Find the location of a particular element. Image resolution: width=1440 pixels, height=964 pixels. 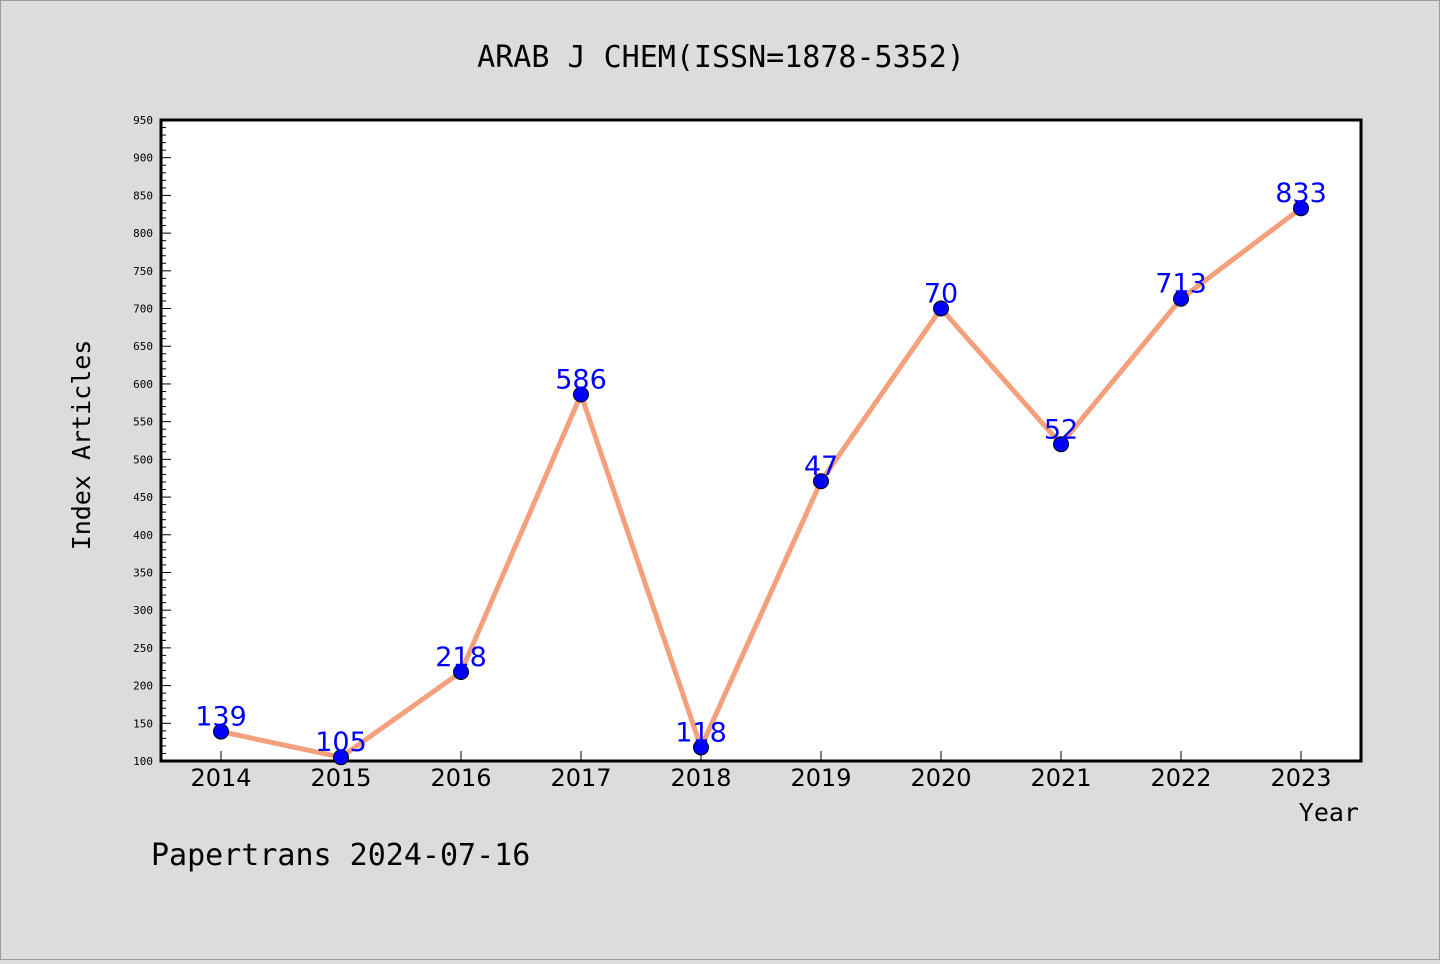

data-point-2017 is located at coordinates (581, 394).